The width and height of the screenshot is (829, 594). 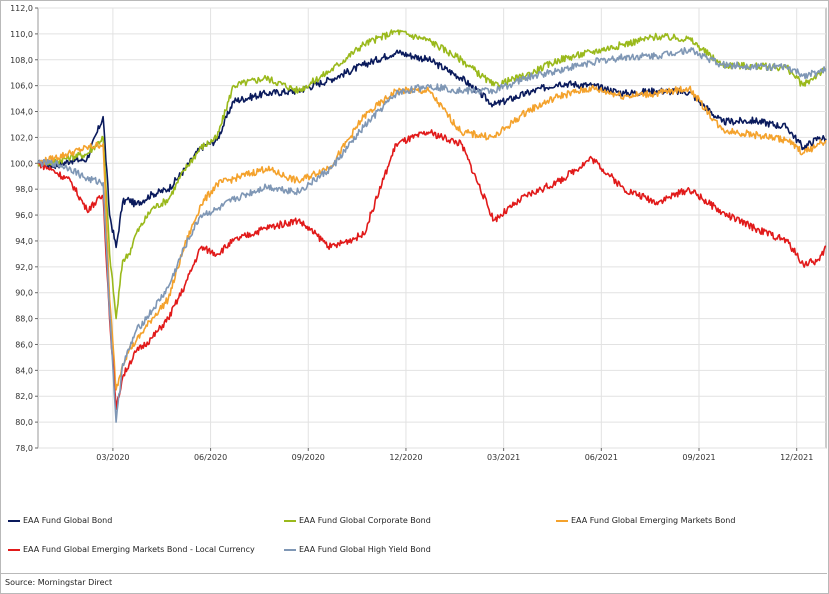 What do you see at coordinates (653, 520) in the screenshot?
I see `legend-label: EAA Fund Global Emerging Markets Bond` at bounding box center [653, 520].